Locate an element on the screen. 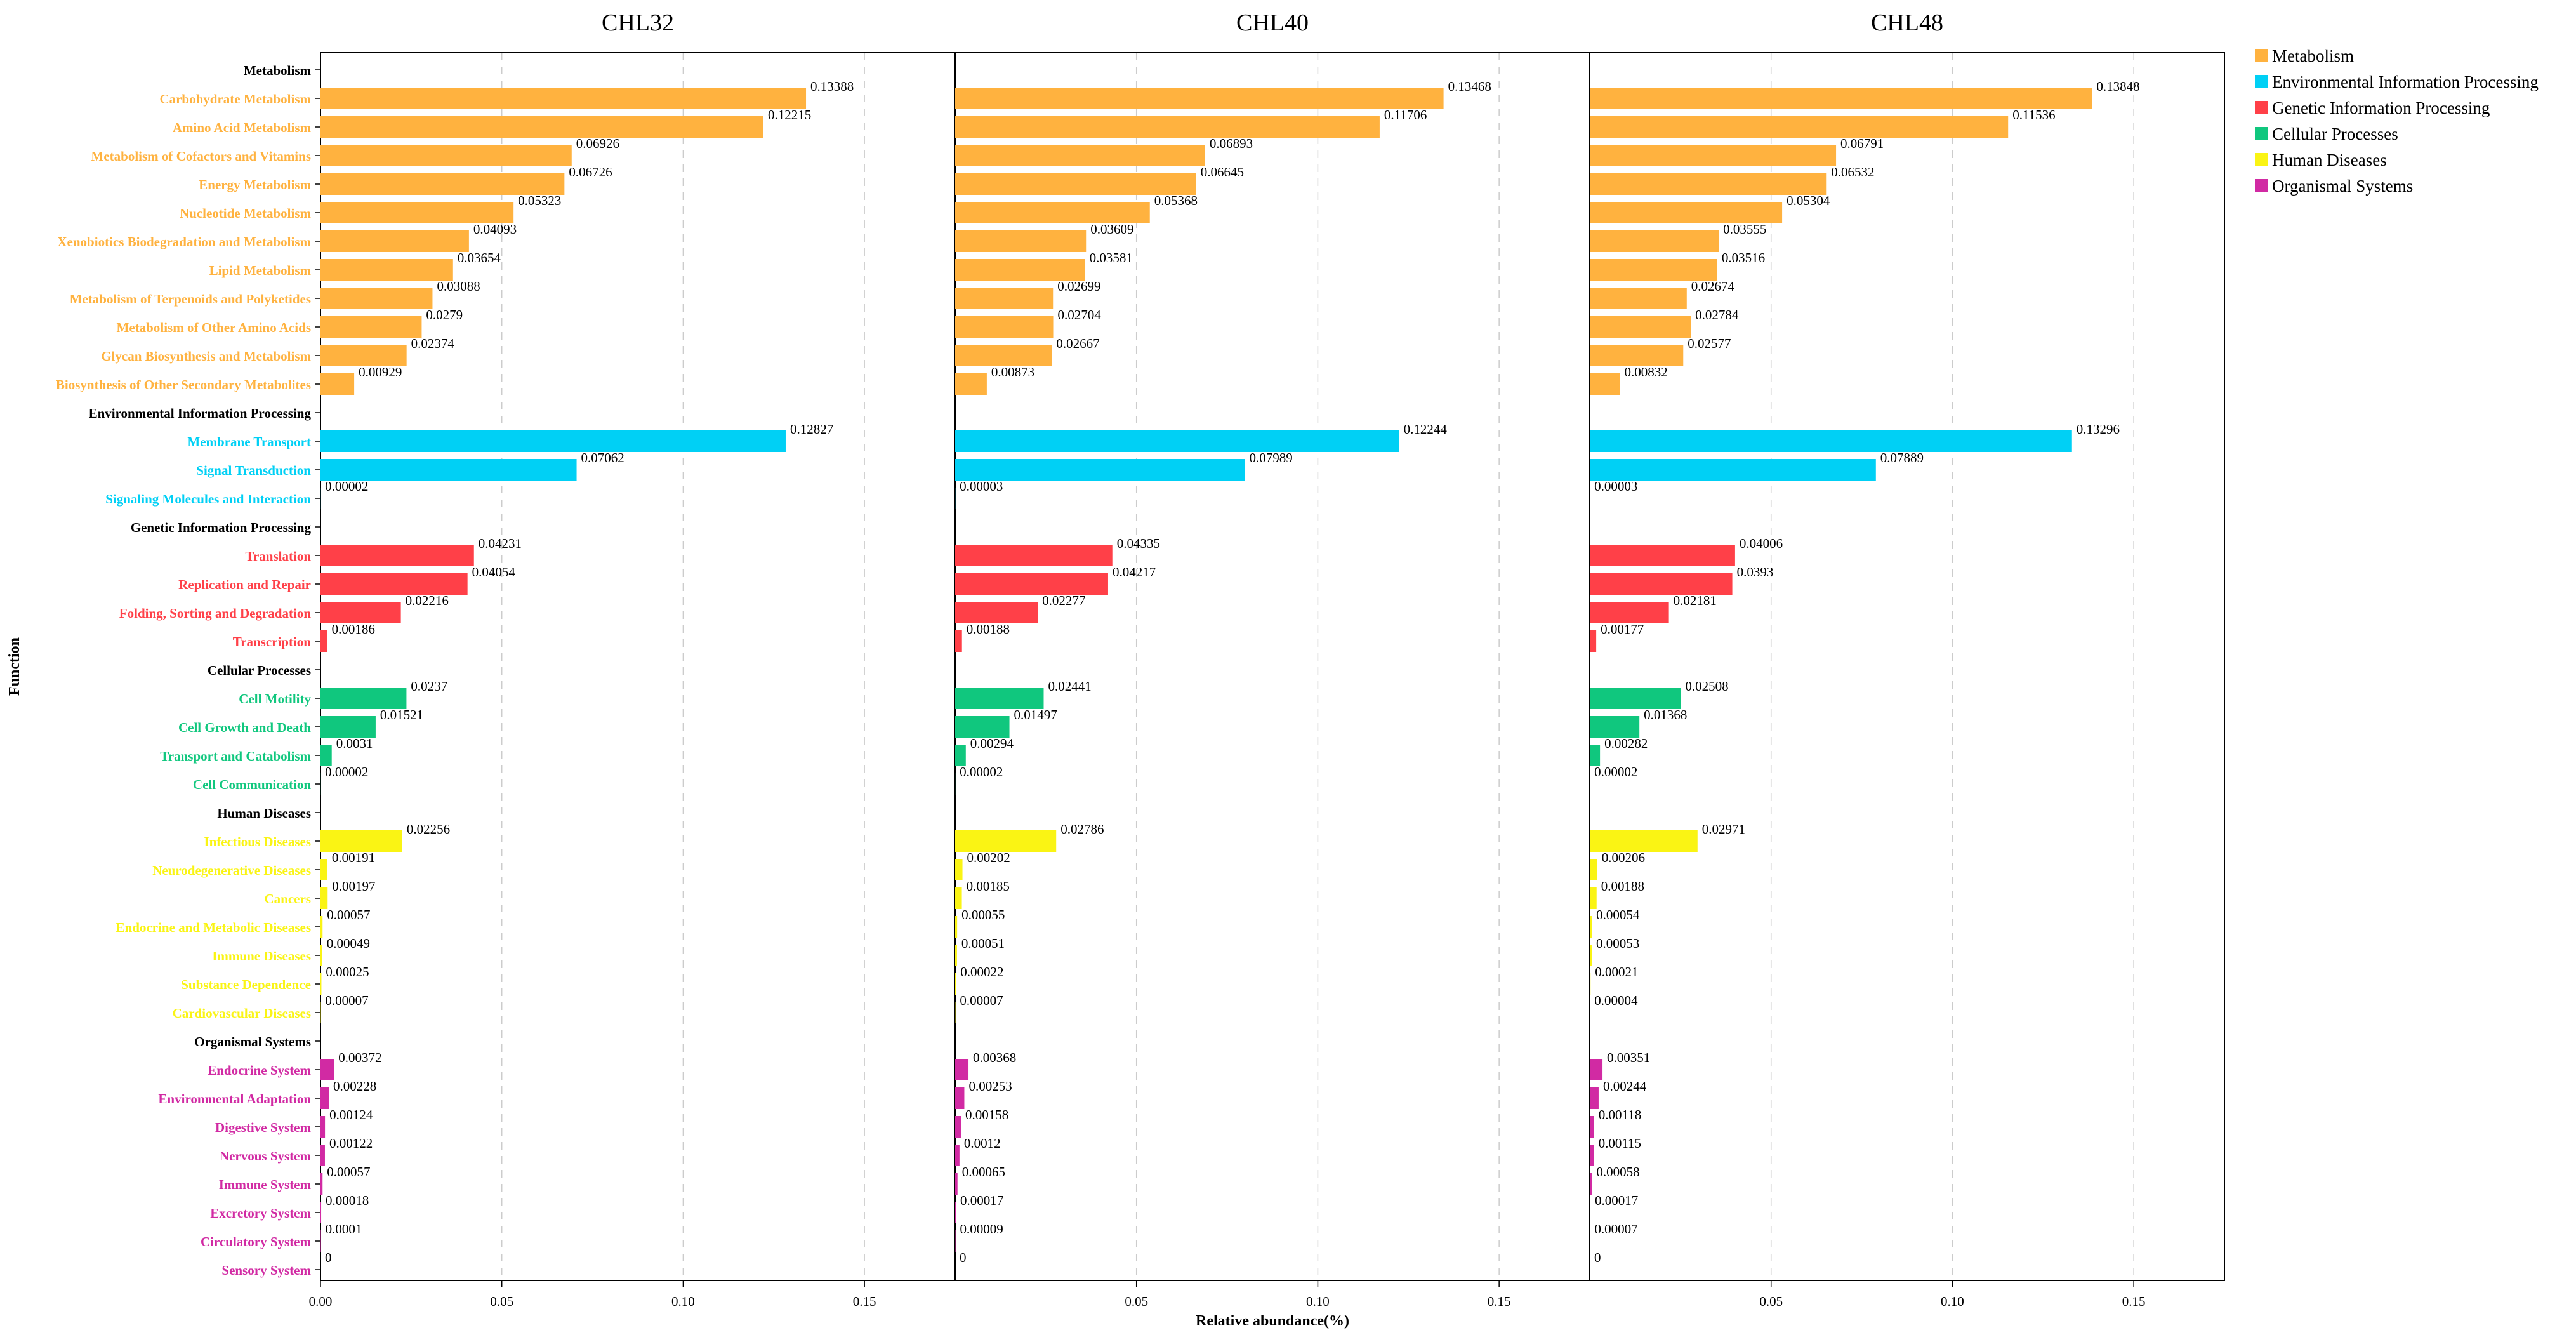  value-label-chl40-energy-metabolism: 0.06645 is located at coordinates (1222, 172).